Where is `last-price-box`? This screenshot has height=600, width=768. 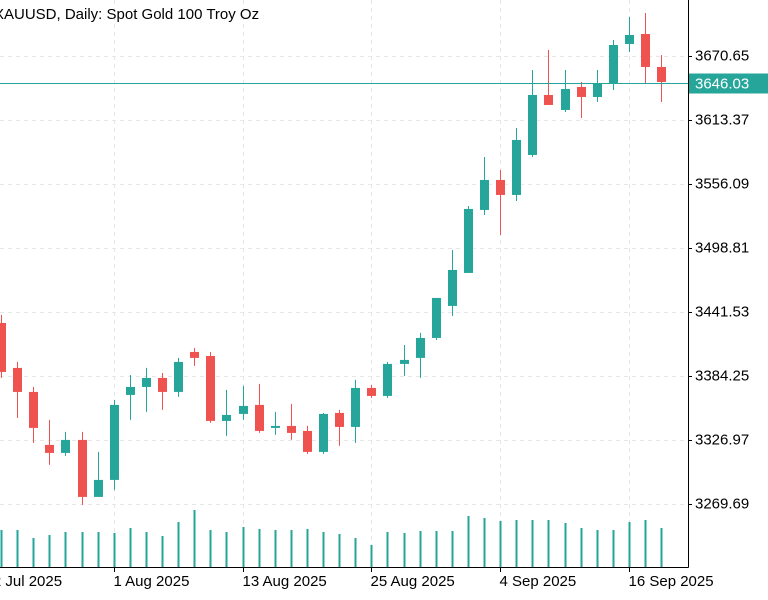
last-price-box is located at coordinates (728, 83).